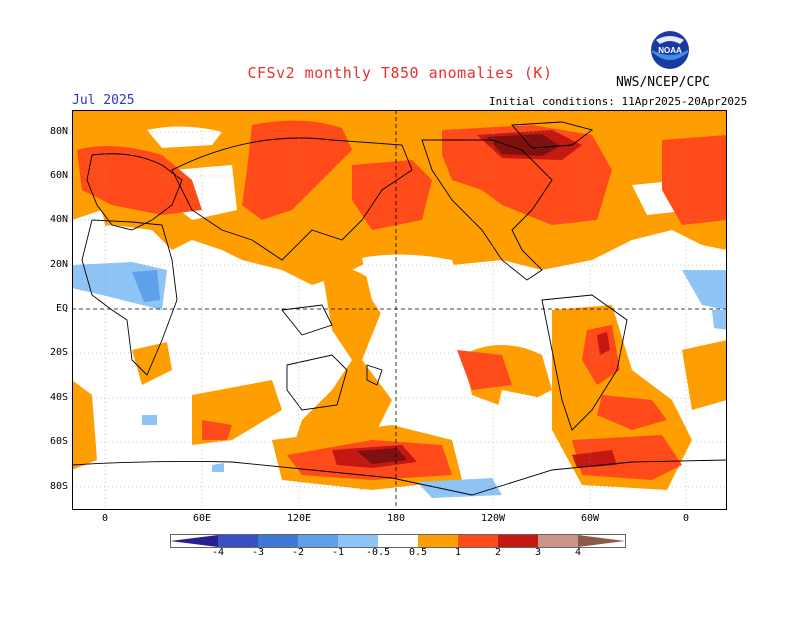 Image resolution: width=800 pixels, height=618 pixels. What do you see at coordinates (61, 308) in the screenshot?
I see `lat-label-eq: EQ` at bounding box center [61, 308].